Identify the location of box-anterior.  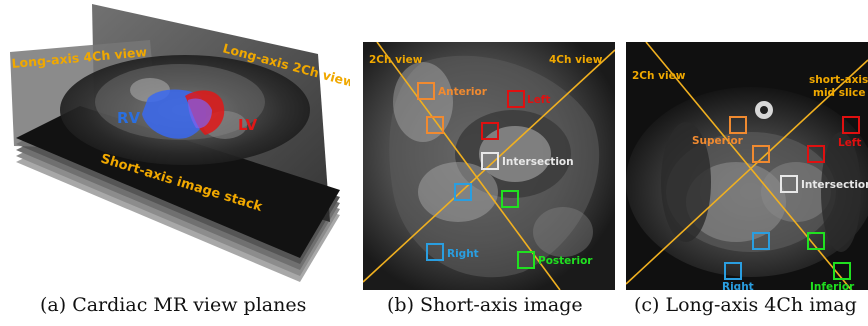
(426, 91).